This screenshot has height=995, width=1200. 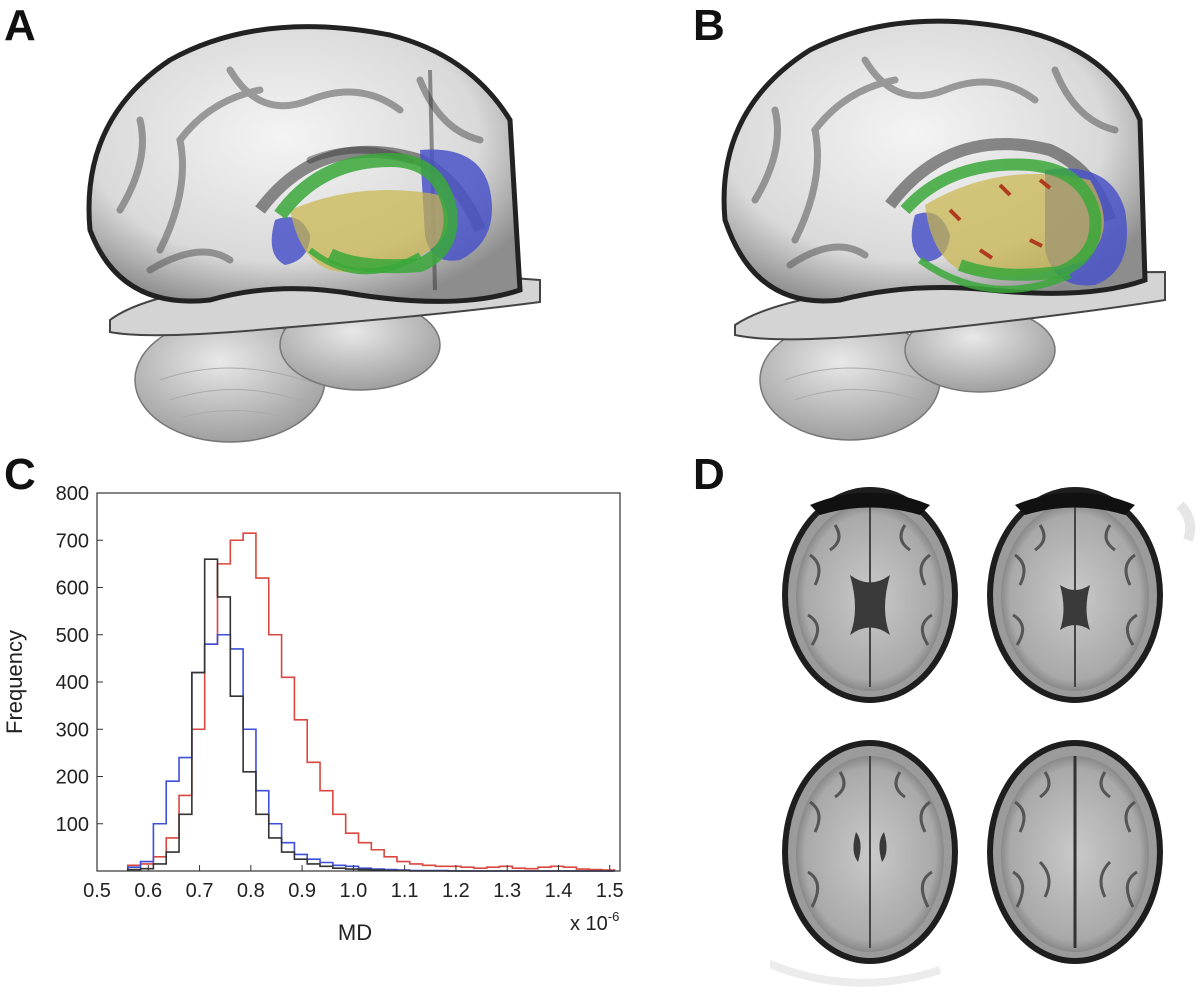 What do you see at coordinates (72, 494) in the screenshot?
I see `y-tick-label: 800` at bounding box center [72, 494].